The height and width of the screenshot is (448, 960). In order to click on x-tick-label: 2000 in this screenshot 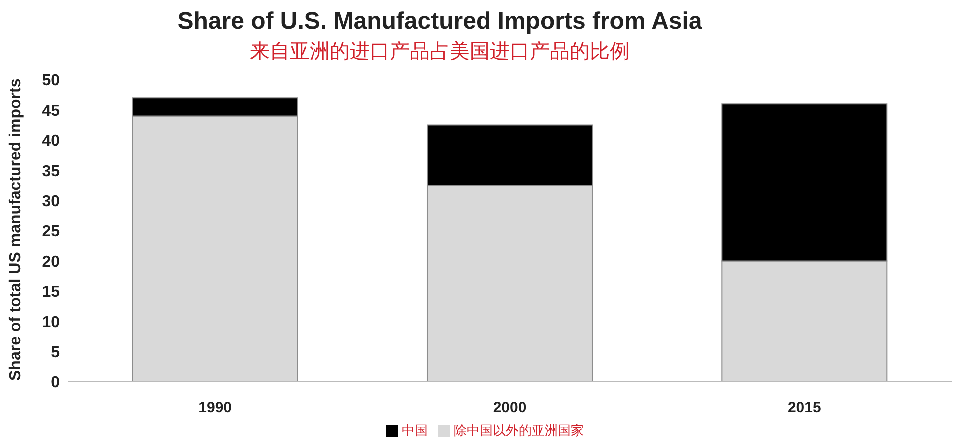, I will do `click(510, 408)`.